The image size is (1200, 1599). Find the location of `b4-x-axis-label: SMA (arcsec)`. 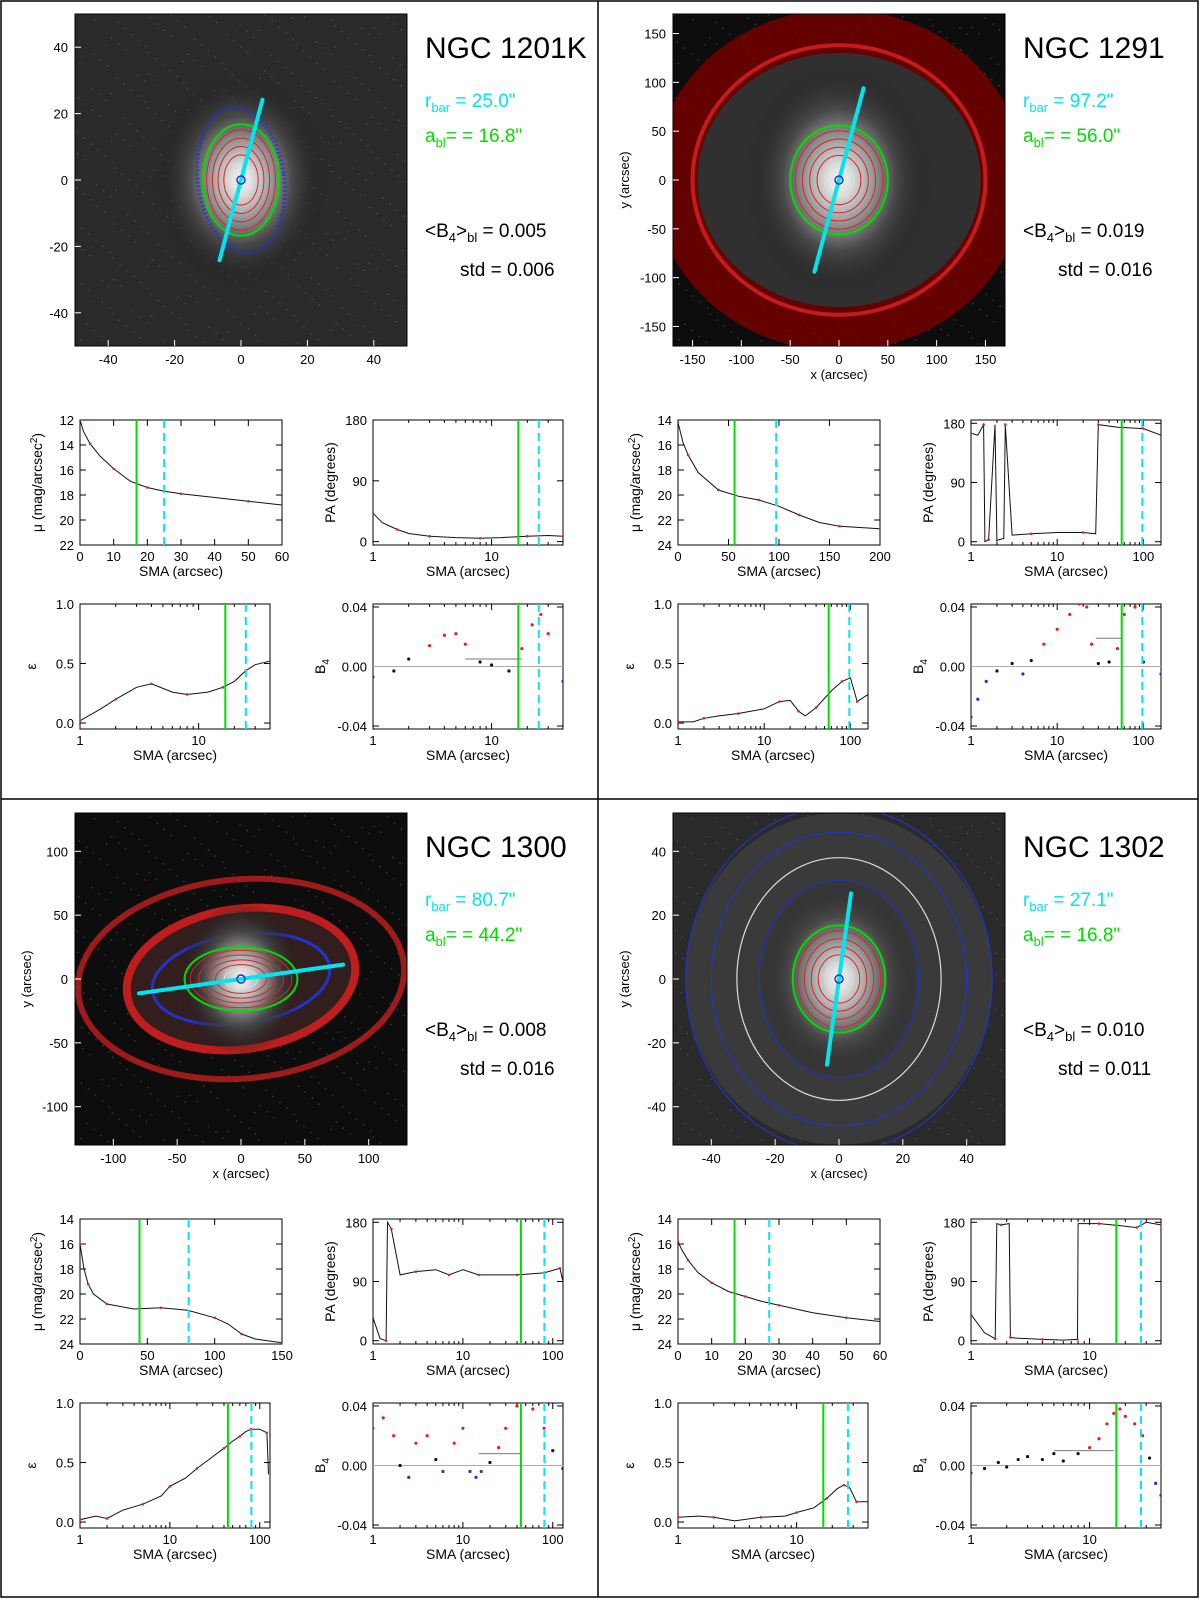

b4-x-axis-label: SMA (arcsec) is located at coordinates (468, 1554).